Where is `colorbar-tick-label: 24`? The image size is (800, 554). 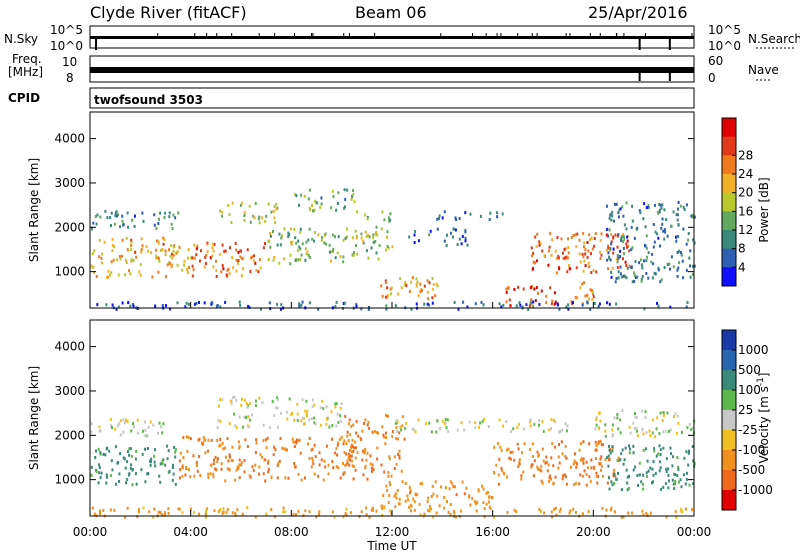 colorbar-tick-label: 24 is located at coordinates (745, 174).